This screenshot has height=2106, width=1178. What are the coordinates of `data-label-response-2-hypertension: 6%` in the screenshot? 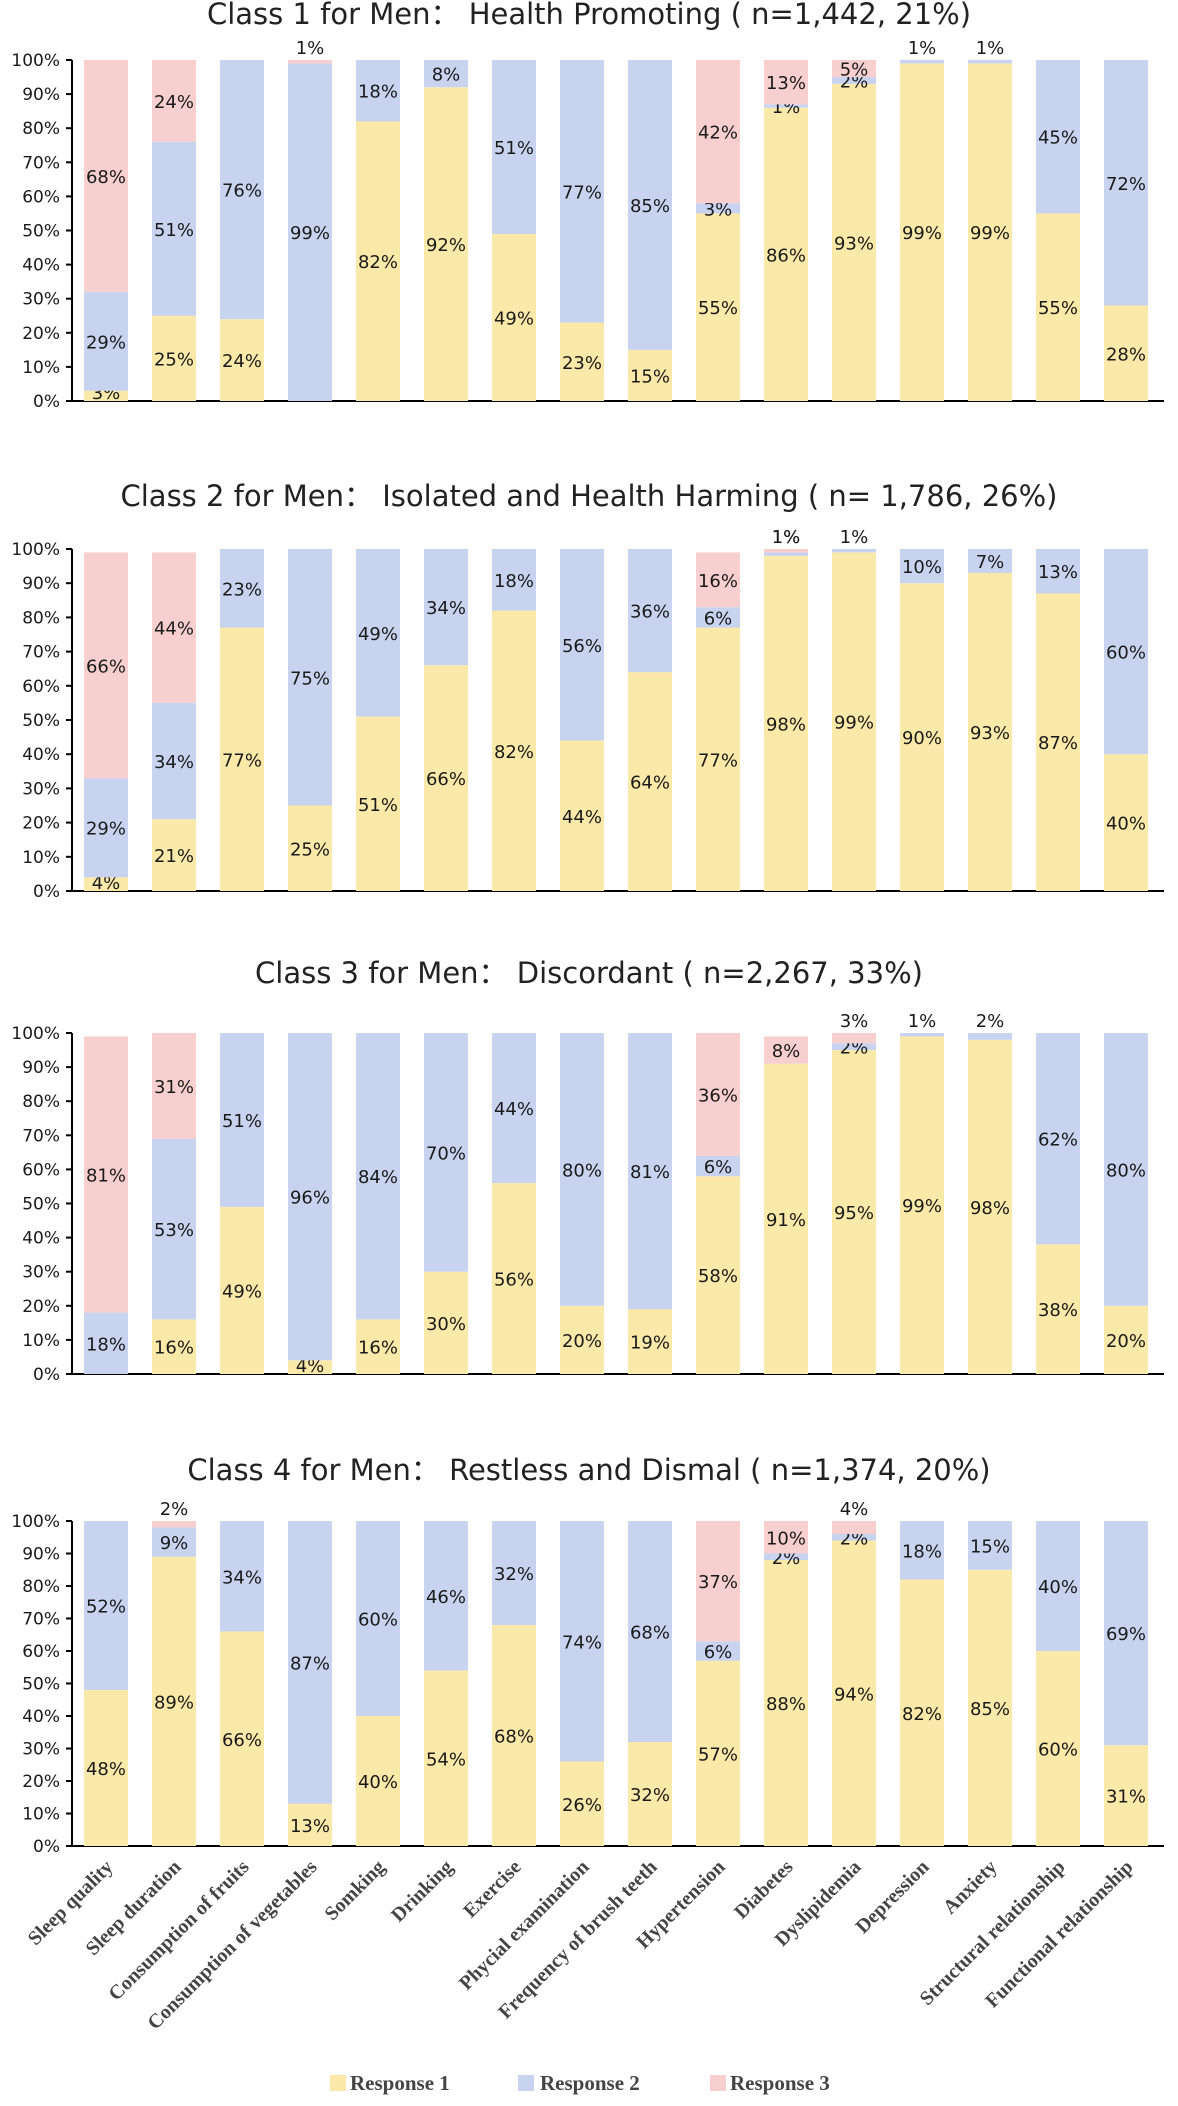 It's located at (718, 1167).